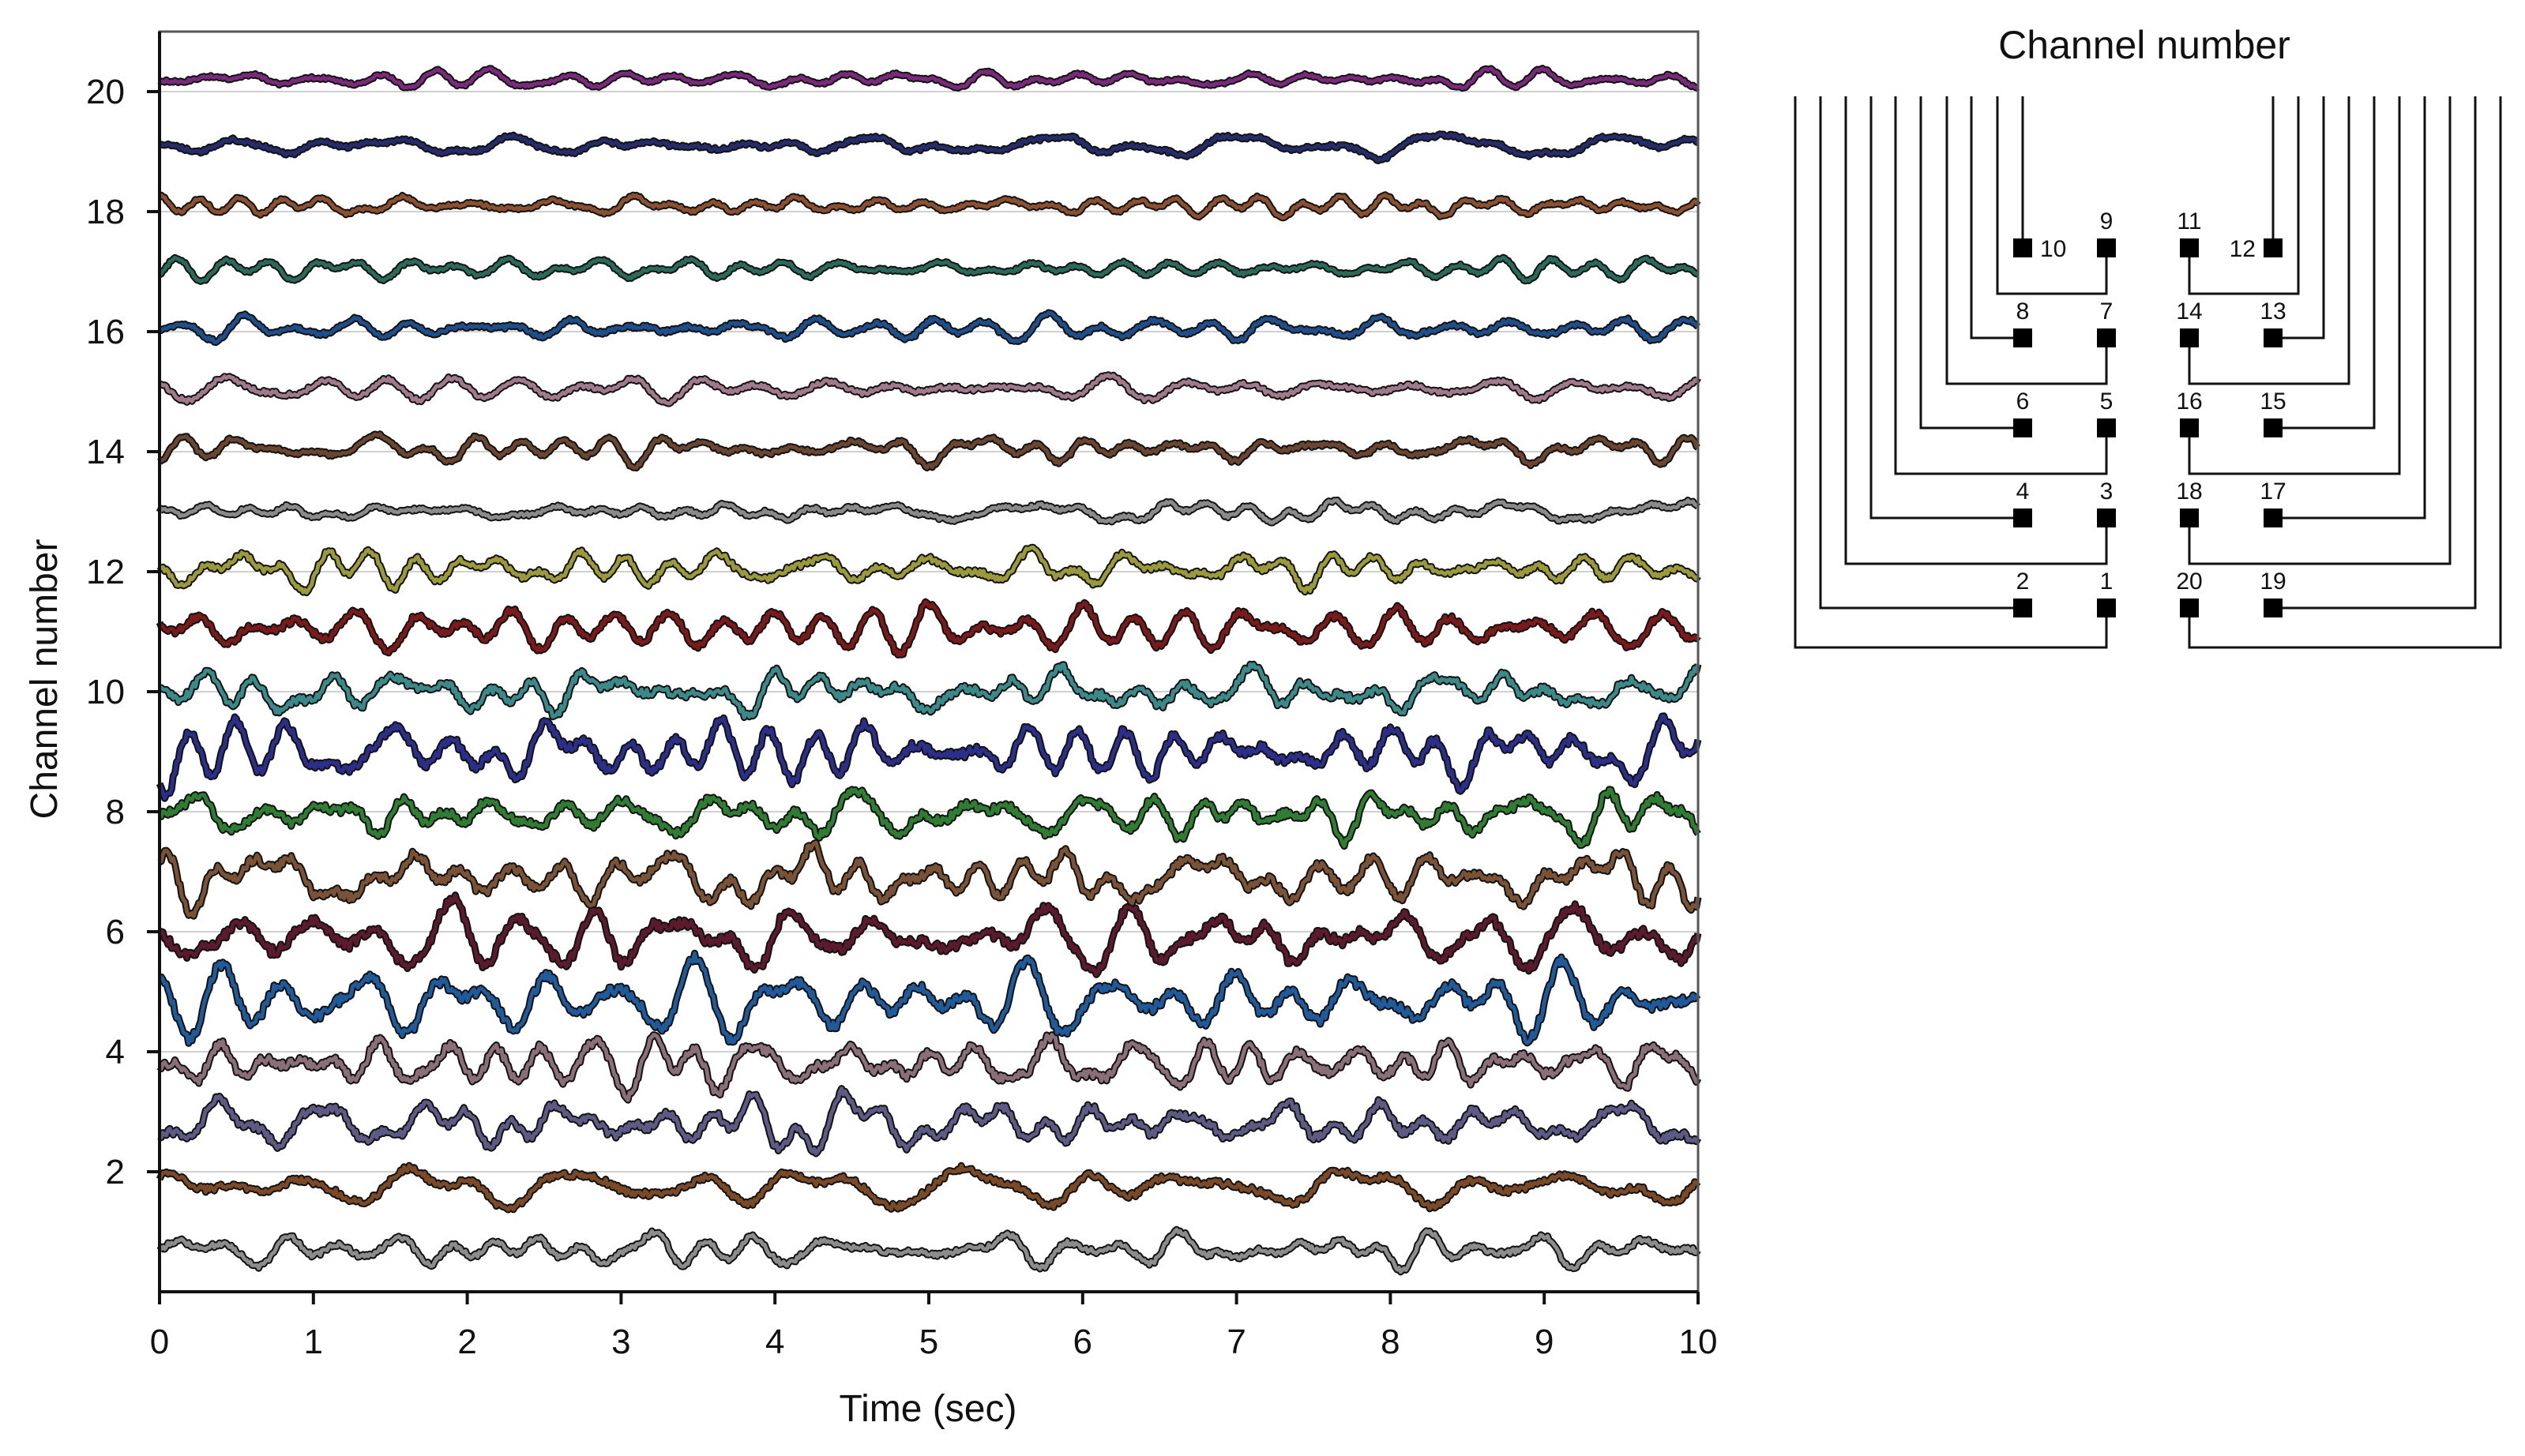 This screenshot has width=2525, height=1456. Describe the element at coordinates (2148, 372) in the screenshot. I see `electrode-wires` at that location.